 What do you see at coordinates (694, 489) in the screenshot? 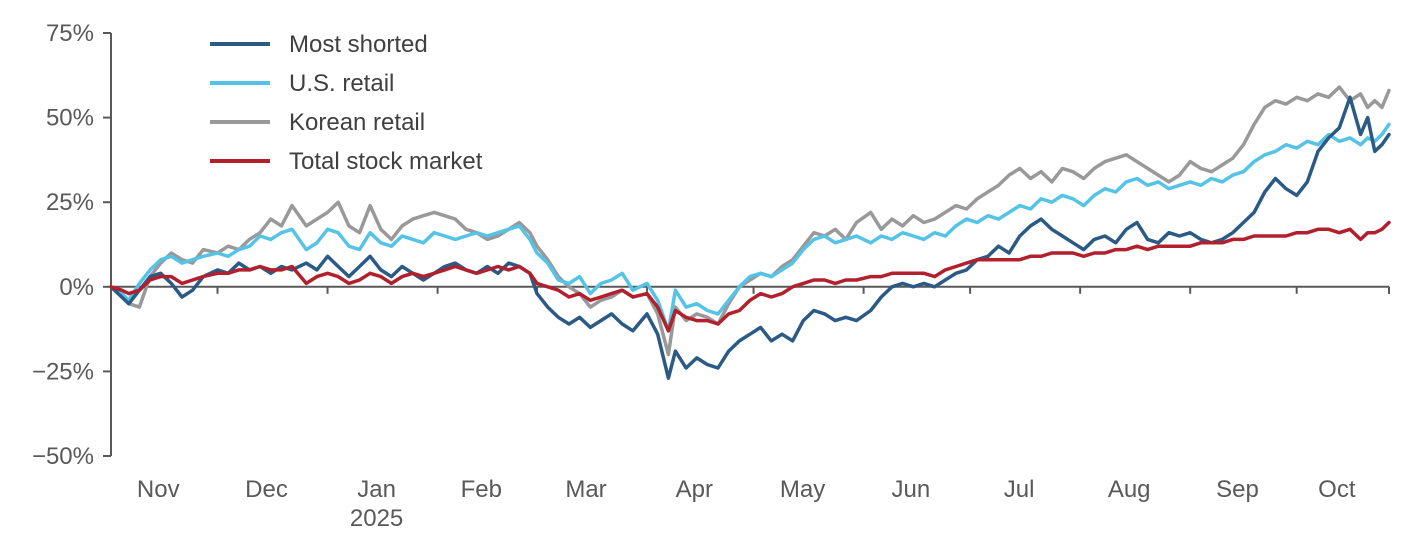
I see `x-tick-label: Apr` at bounding box center [694, 489].